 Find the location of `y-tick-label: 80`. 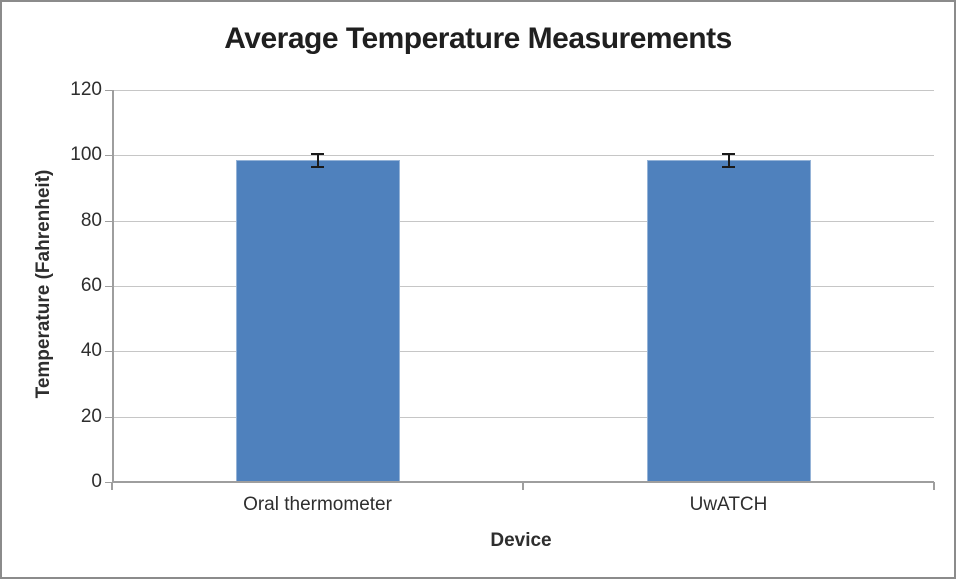

y-tick-label: 80 is located at coordinates (91, 220).